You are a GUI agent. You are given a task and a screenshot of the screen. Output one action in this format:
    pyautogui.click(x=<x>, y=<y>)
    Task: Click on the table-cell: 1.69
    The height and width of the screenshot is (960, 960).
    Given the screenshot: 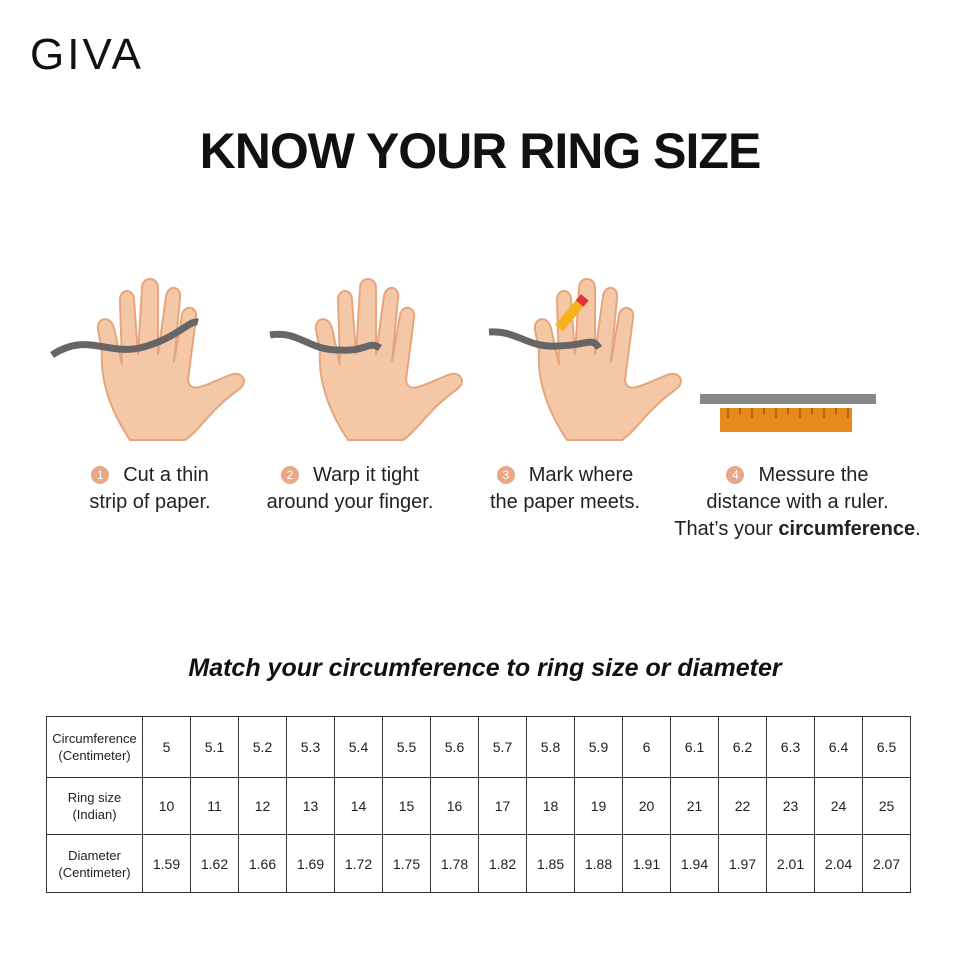 What is the action you would take?
    pyautogui.click(x=310, y=863)
    